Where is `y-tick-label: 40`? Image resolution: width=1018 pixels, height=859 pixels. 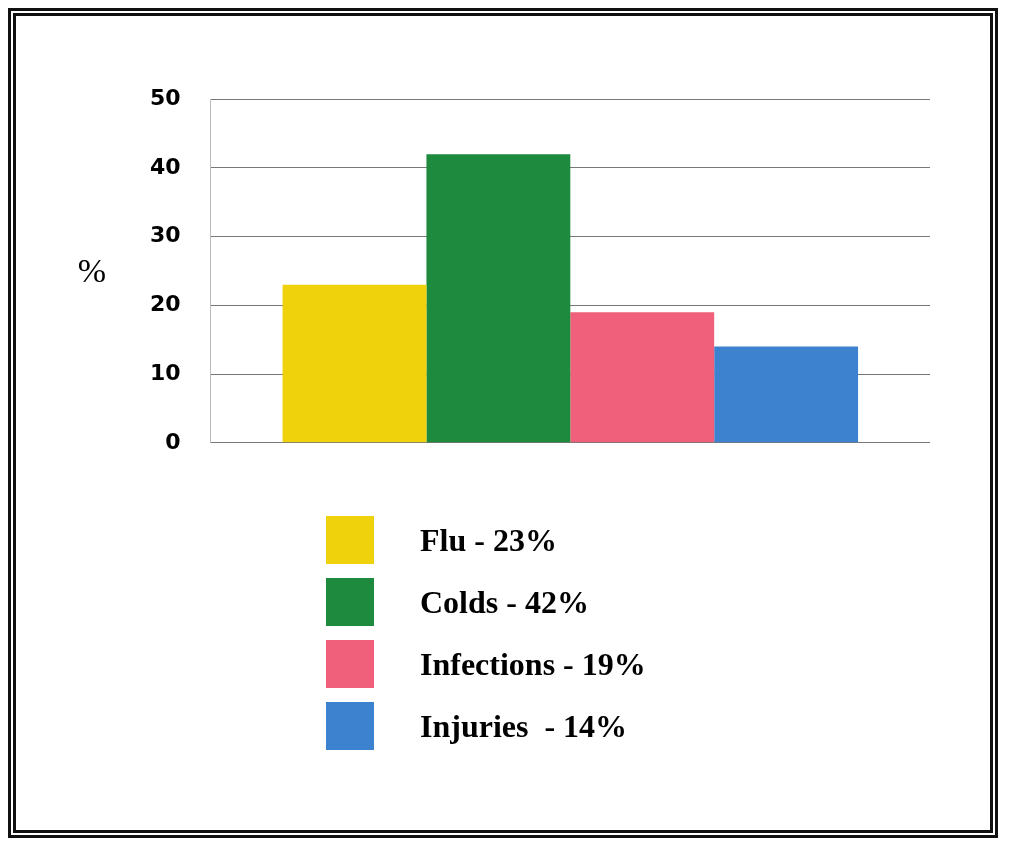 y-tick-label: 40 is located at coordinates (165, 166).